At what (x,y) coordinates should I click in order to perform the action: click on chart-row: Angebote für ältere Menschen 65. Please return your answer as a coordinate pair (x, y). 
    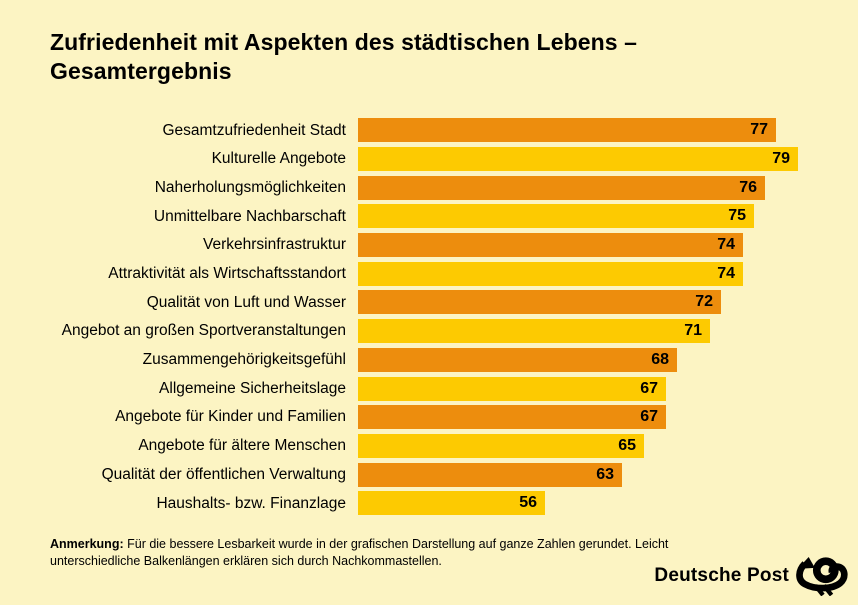
    Looking at the image, I should click on (429, 446).